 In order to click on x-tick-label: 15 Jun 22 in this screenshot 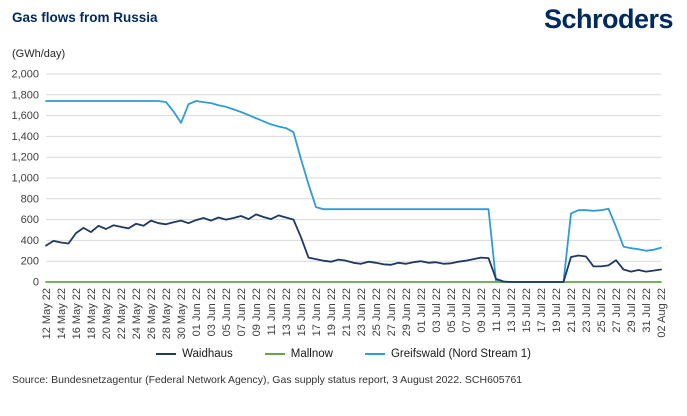, I will do `click(302, 312)`.